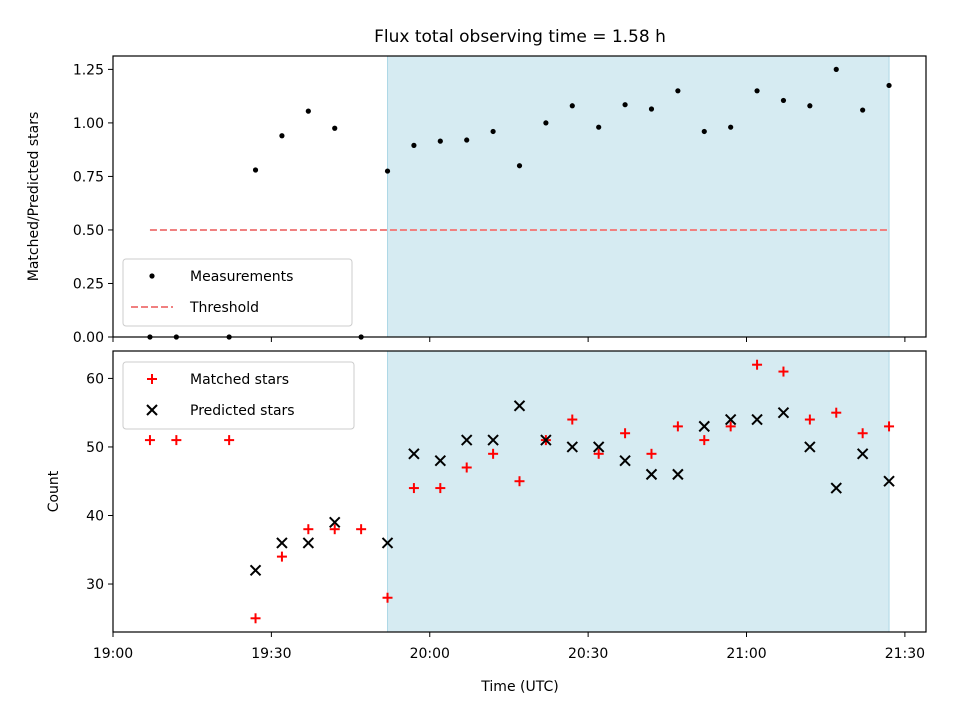  What do you see at coordinates (88, 177) in the screenshot?
I see `y-tick-label: 0.75` at bounding box center [88, 177].